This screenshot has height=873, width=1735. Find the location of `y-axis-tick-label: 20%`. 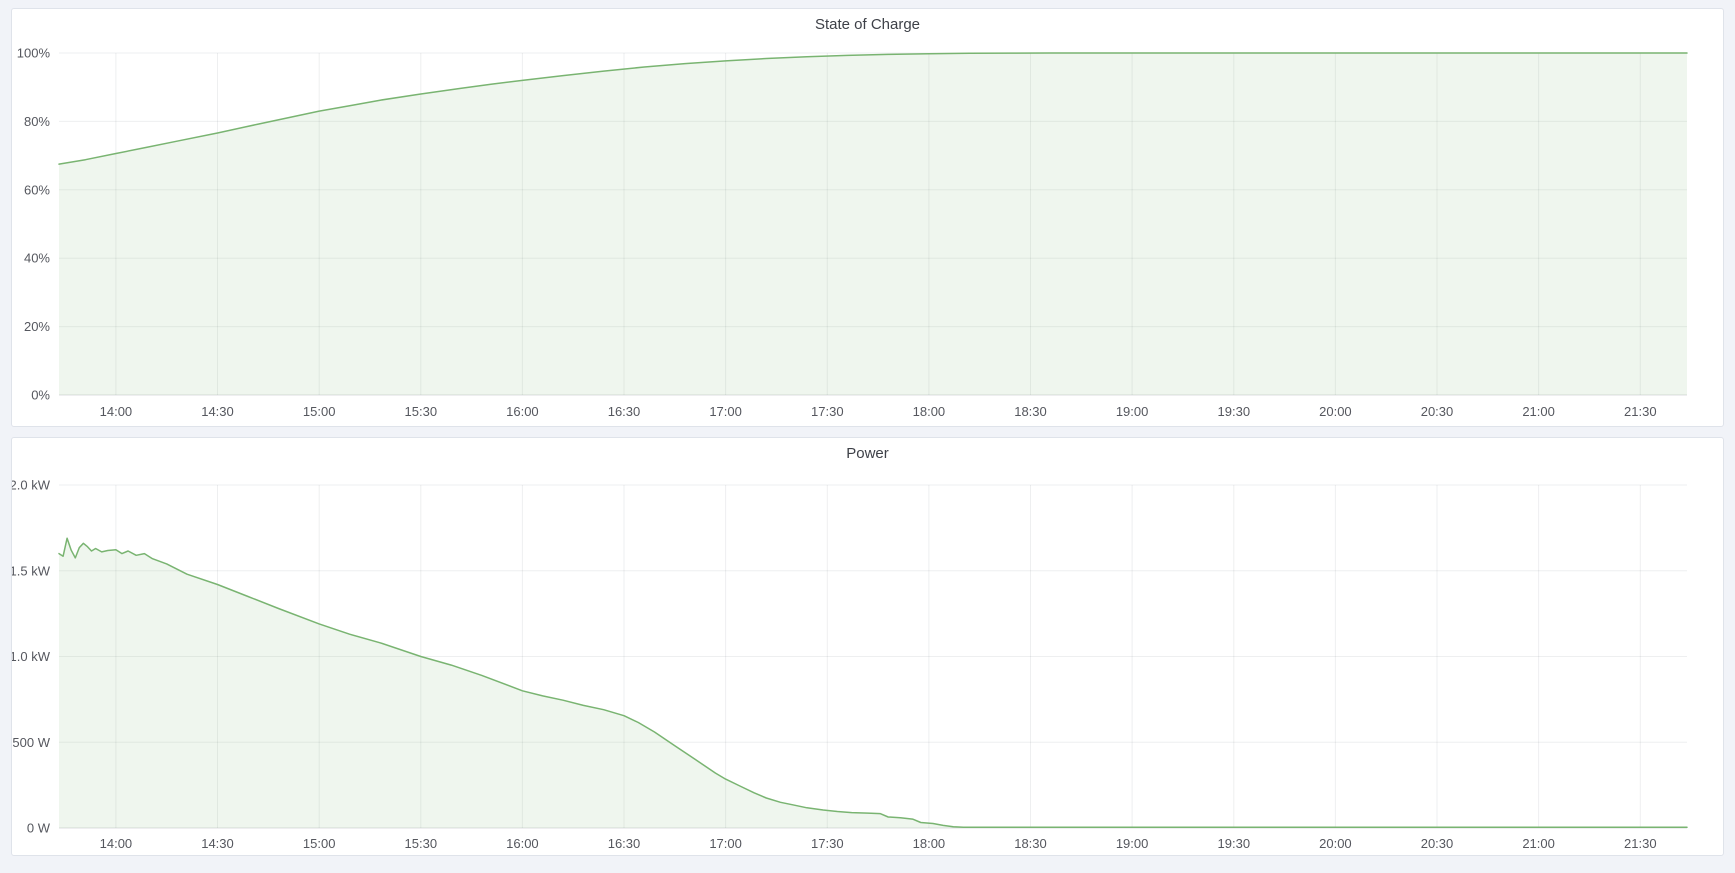

y-axis-tick-label: 20% is located at coordinates (37, 326).